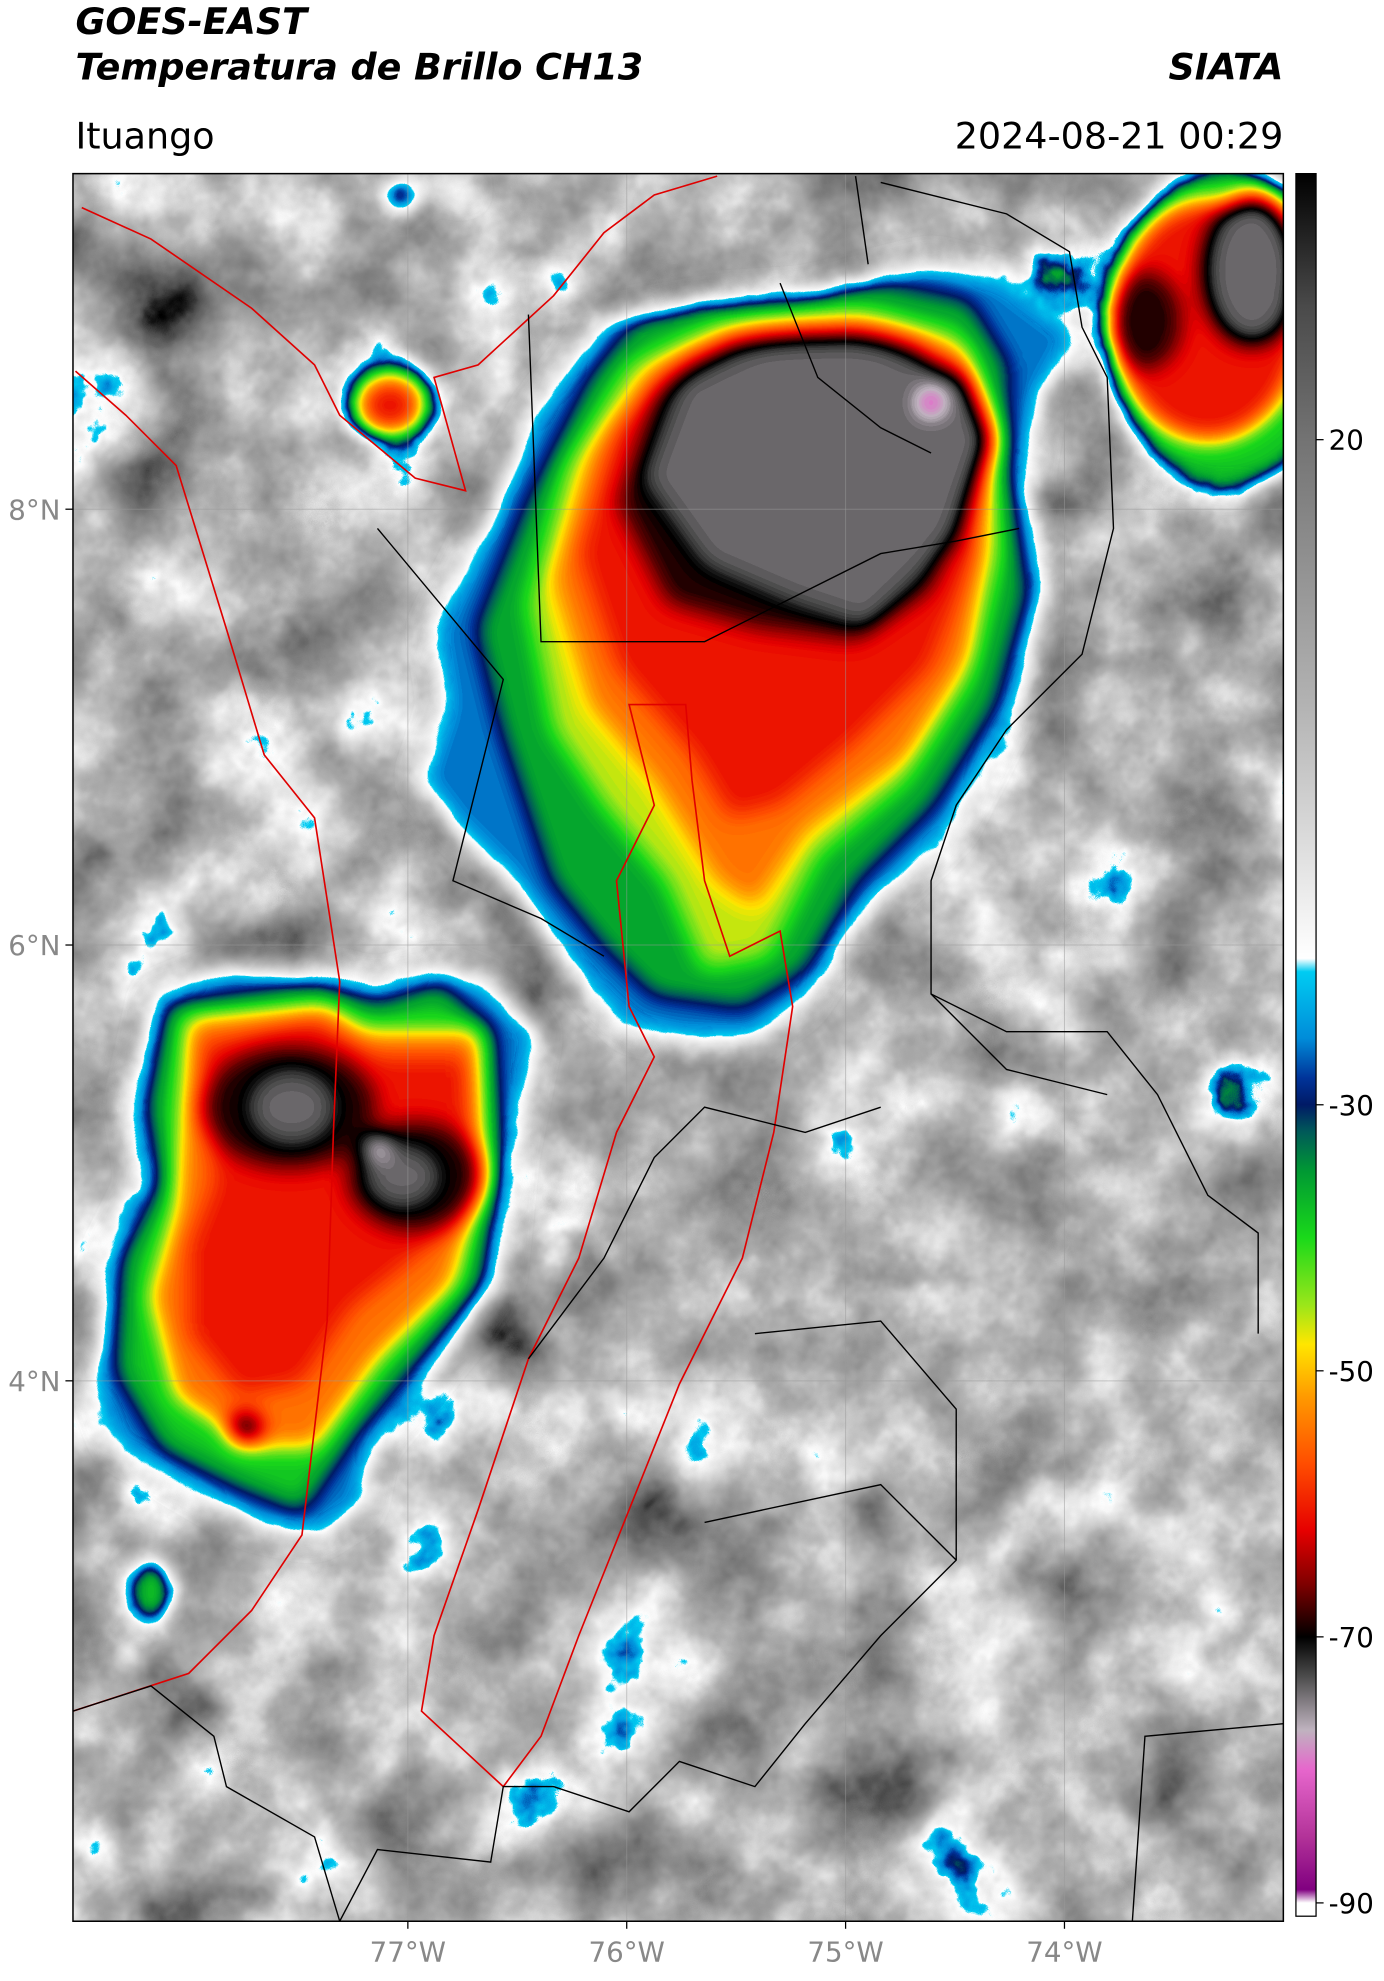  Describe the element at coordinates (1345, 1172) in the screenshot. I see `colorbar-ticks: 20 -30 -50 -70 -90` at that location.